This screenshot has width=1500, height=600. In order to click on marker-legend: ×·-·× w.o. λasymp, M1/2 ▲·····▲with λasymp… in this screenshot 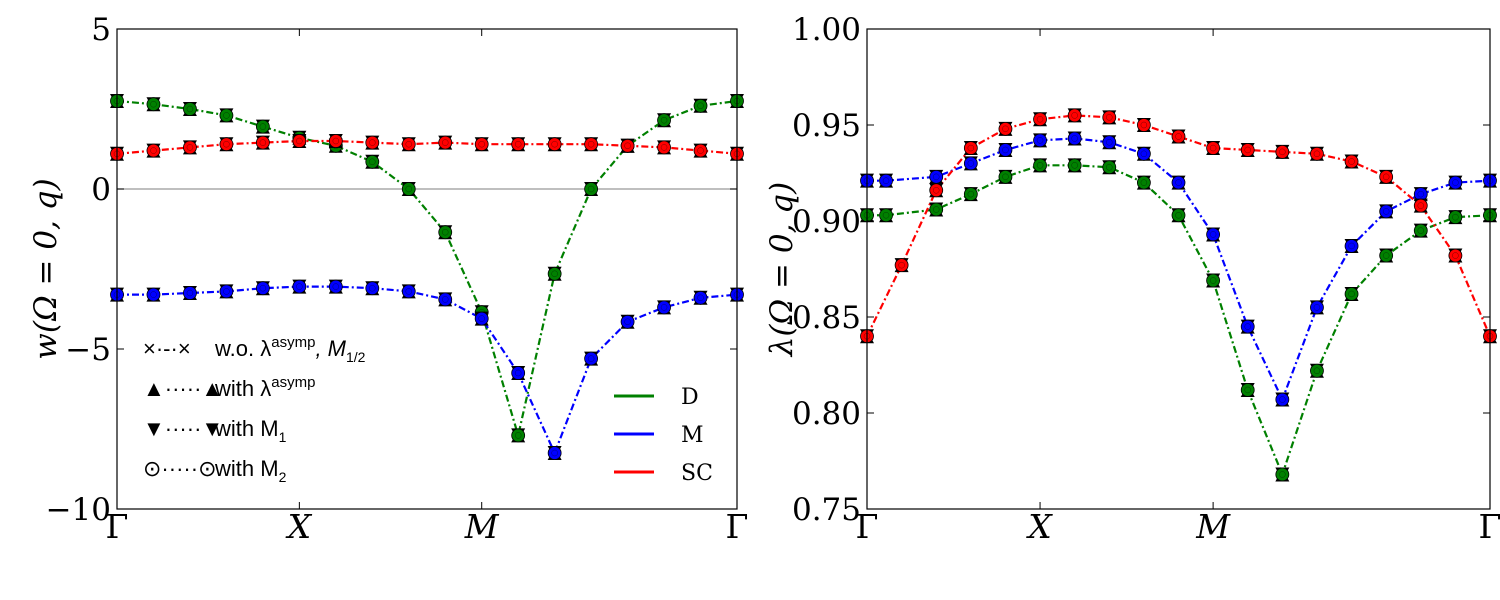, I will do `click(254, 409)`.